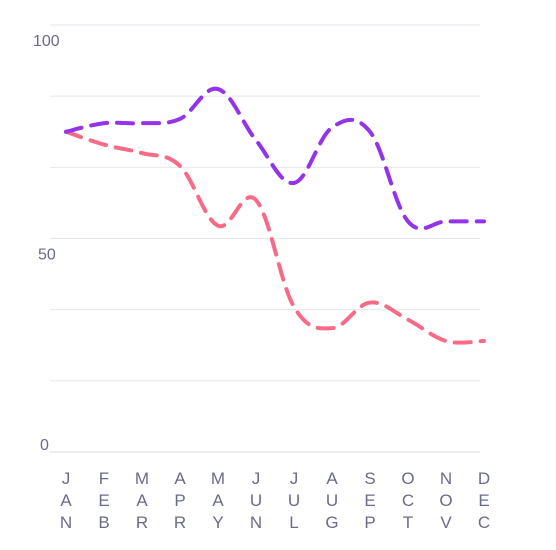 This screenshot has height=550, width=556. I want to click on data-point-0-dec, so click(484, 221).